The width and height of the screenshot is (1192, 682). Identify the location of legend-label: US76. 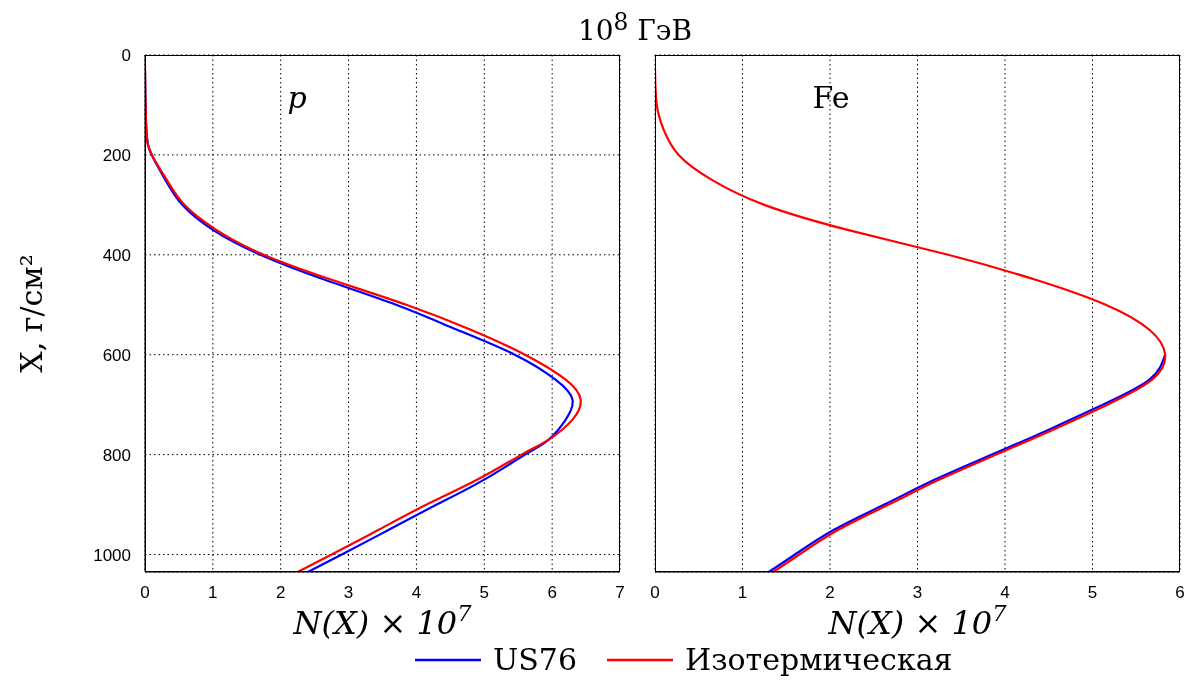
(535, 659).